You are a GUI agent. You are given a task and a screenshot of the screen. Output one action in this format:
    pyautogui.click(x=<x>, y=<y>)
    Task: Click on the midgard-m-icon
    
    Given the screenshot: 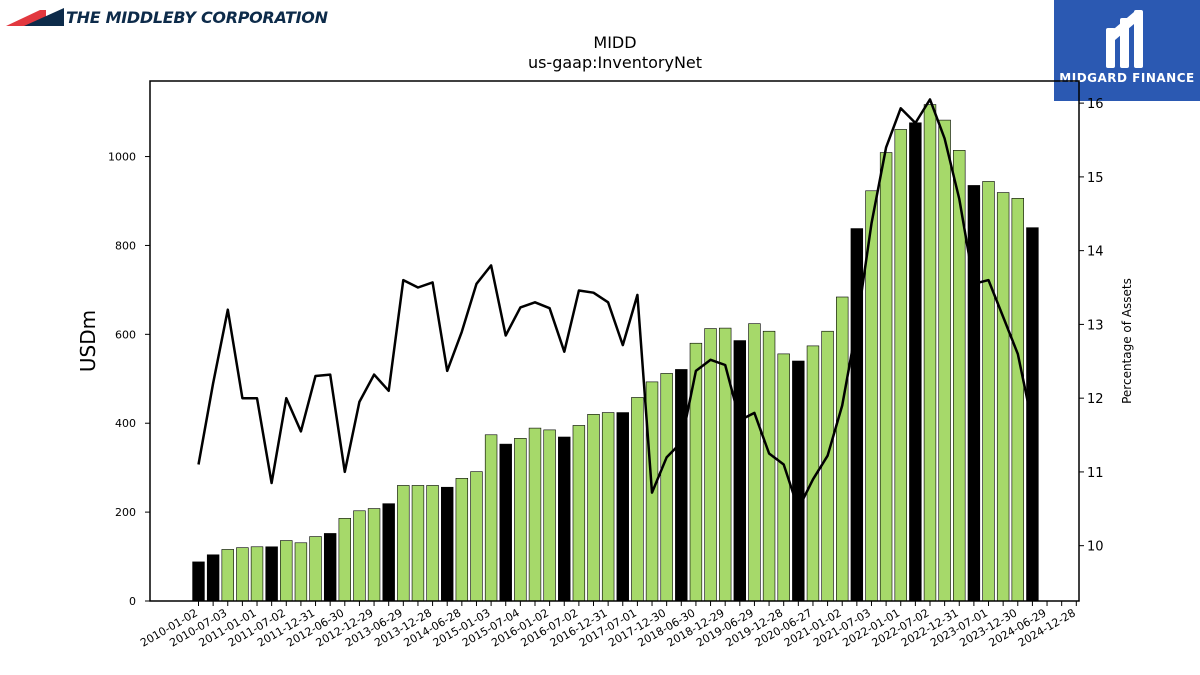 What is the action you would take?
    pyautogui.click(x=1124, y=39)
    